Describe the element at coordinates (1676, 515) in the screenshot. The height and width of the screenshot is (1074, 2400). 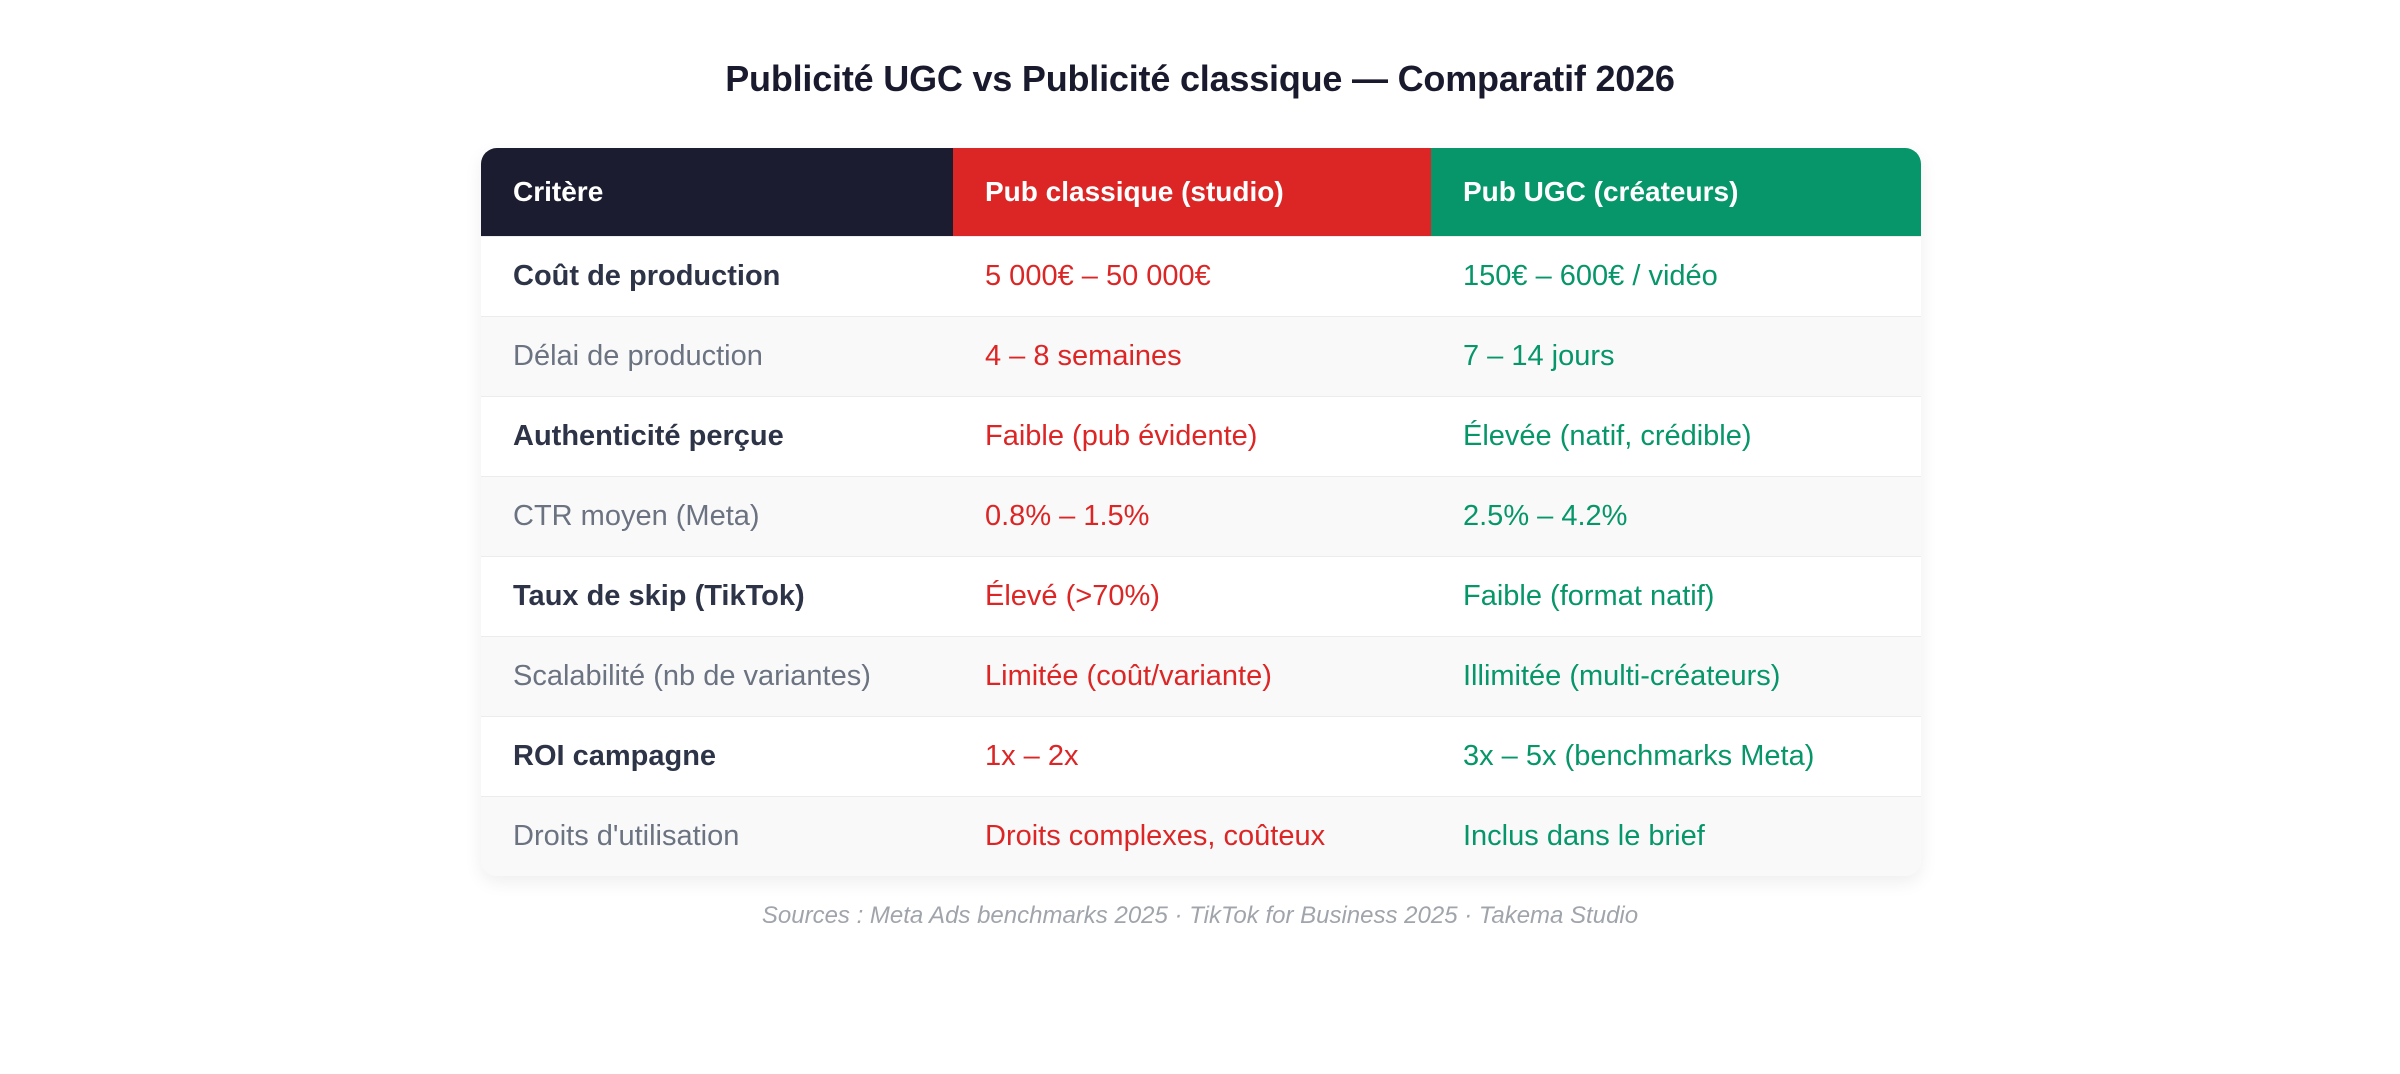
I see `ugc-ad-cell: 2.5% – 4.2%` at that location.